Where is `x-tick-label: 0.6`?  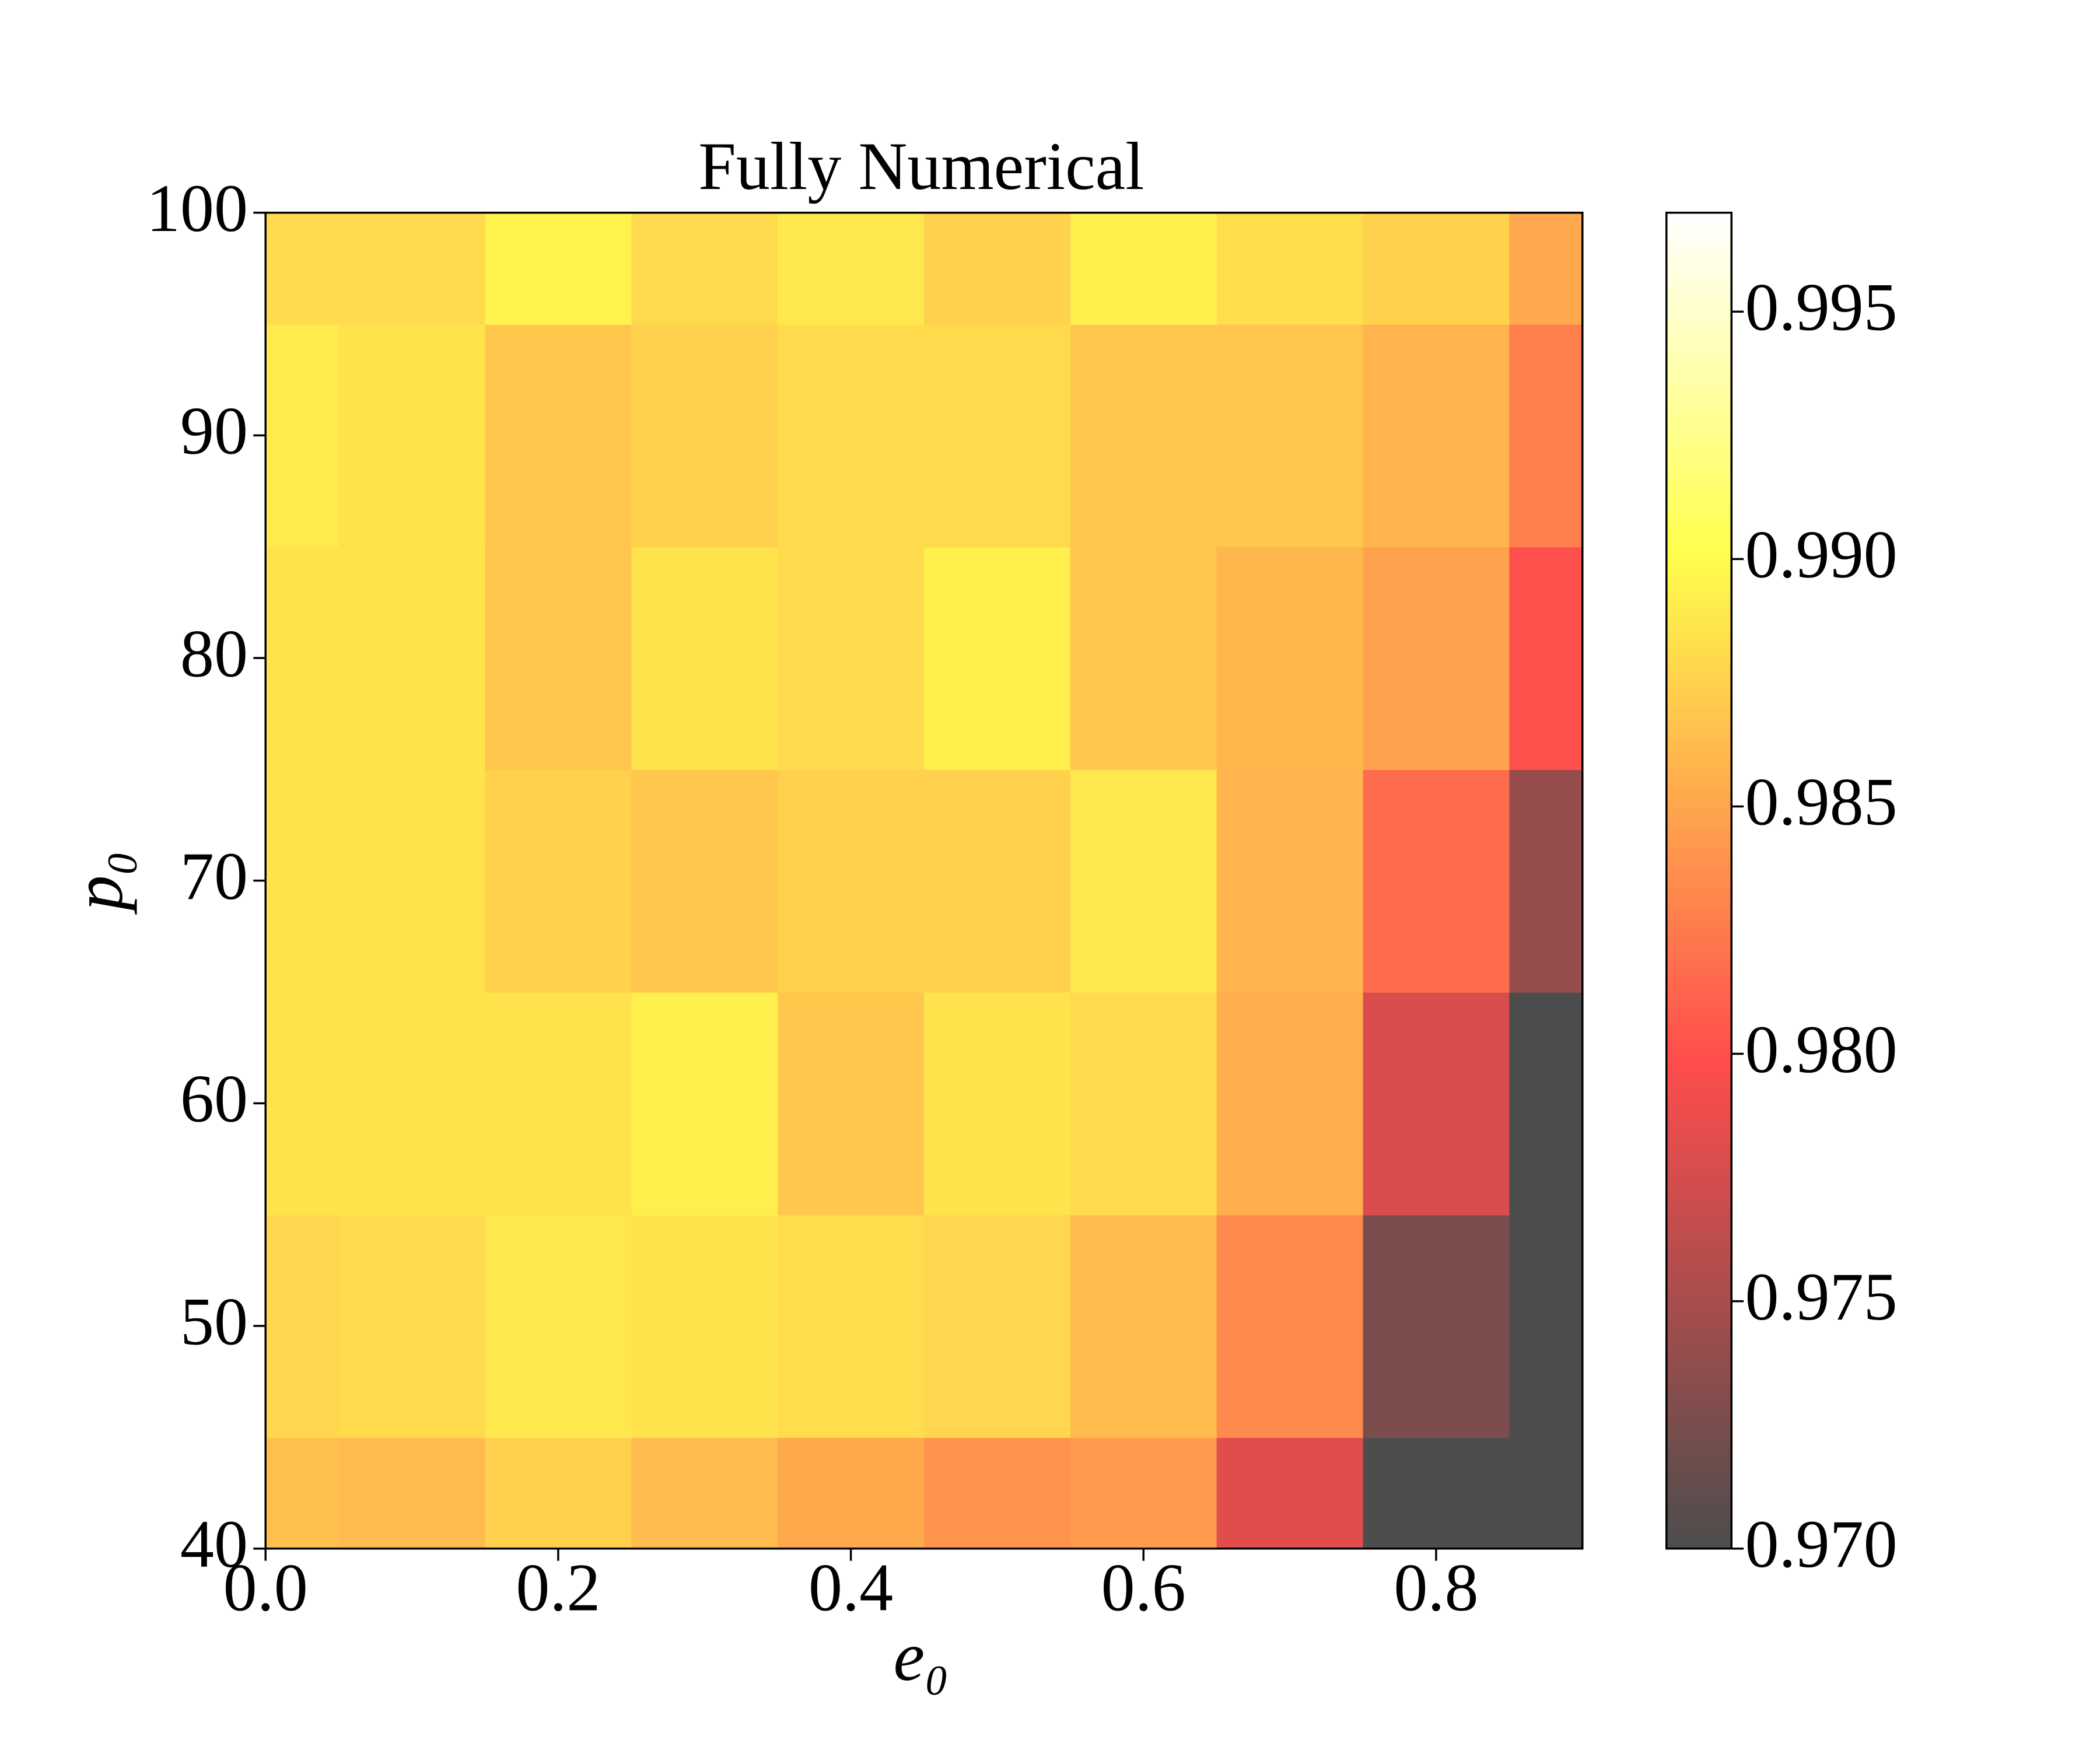 x-tick-label: 0.6 is located at coordinates (1143, 1587).